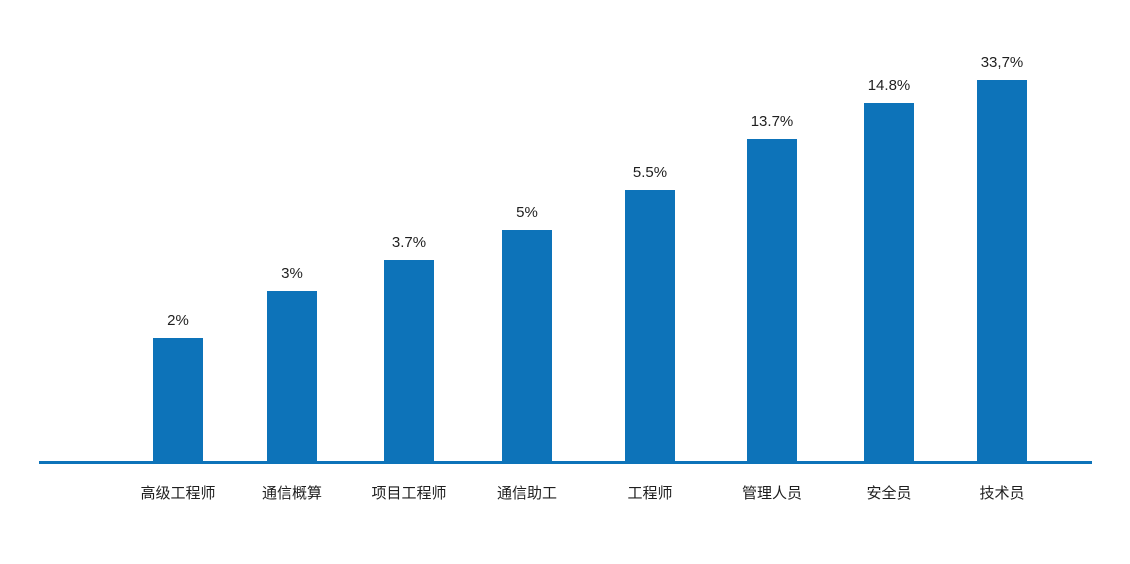 The image size is (1130, 564). I want to click on x-axis-category-label: 通信助工, so click(526, 493).